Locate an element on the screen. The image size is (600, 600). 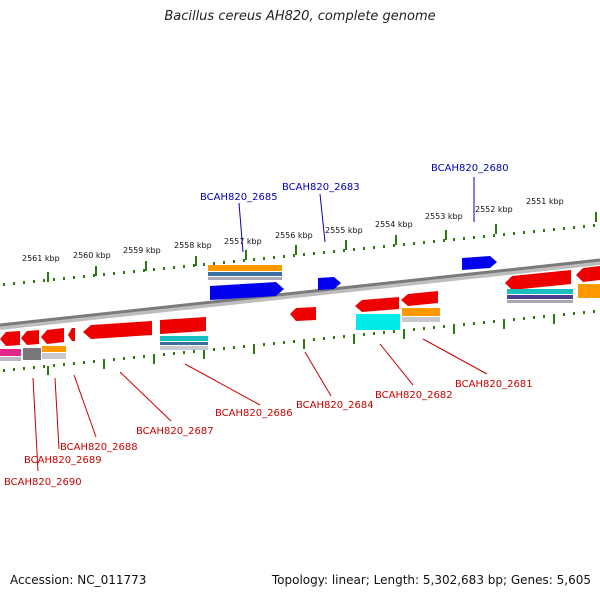
reverse-gene-label: BCAH820_2681 is located at coordinates (494, 384).